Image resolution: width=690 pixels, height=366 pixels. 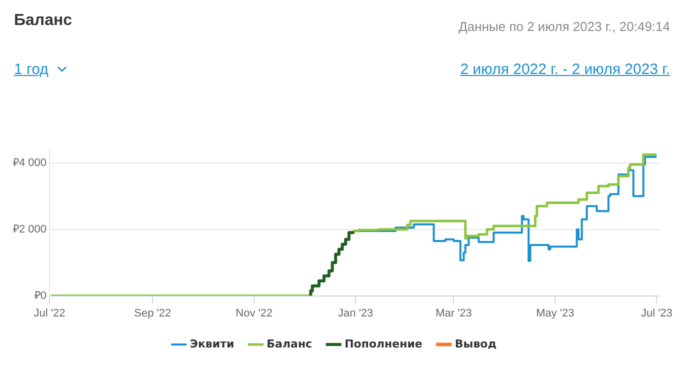 I want to click on x-tick-label: Nov '22, so click(x=254, y=313).